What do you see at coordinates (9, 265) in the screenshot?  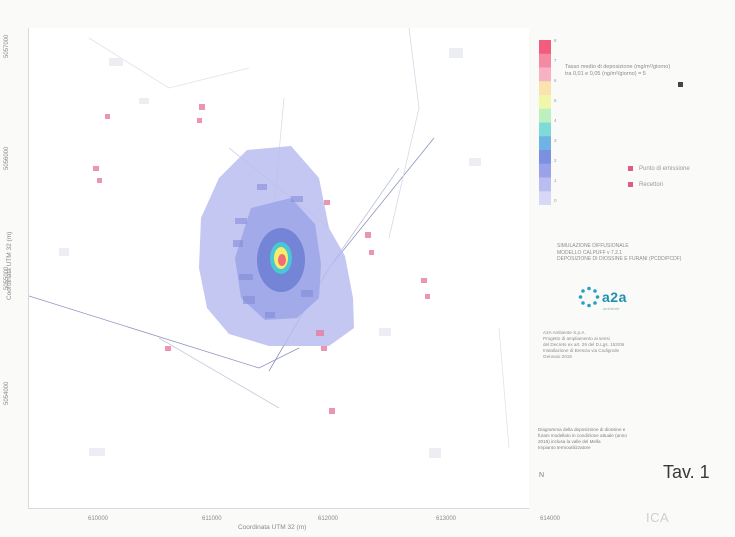 I see `y-axis-label: Coordinata UTM 32 (m)` at bounding box center [9, 265].